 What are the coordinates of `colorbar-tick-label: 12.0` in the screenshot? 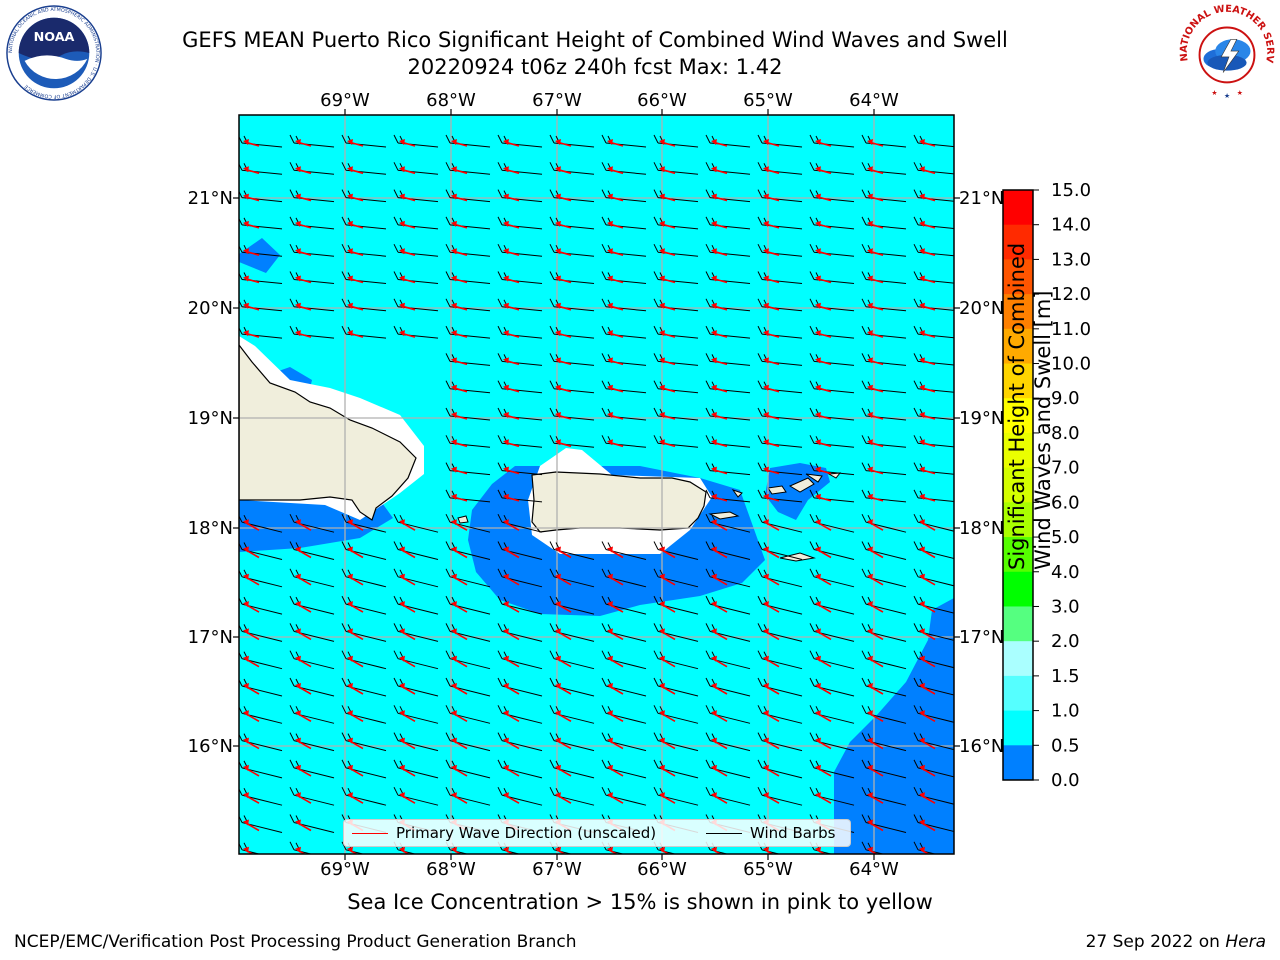 It's located at (1071, 294).